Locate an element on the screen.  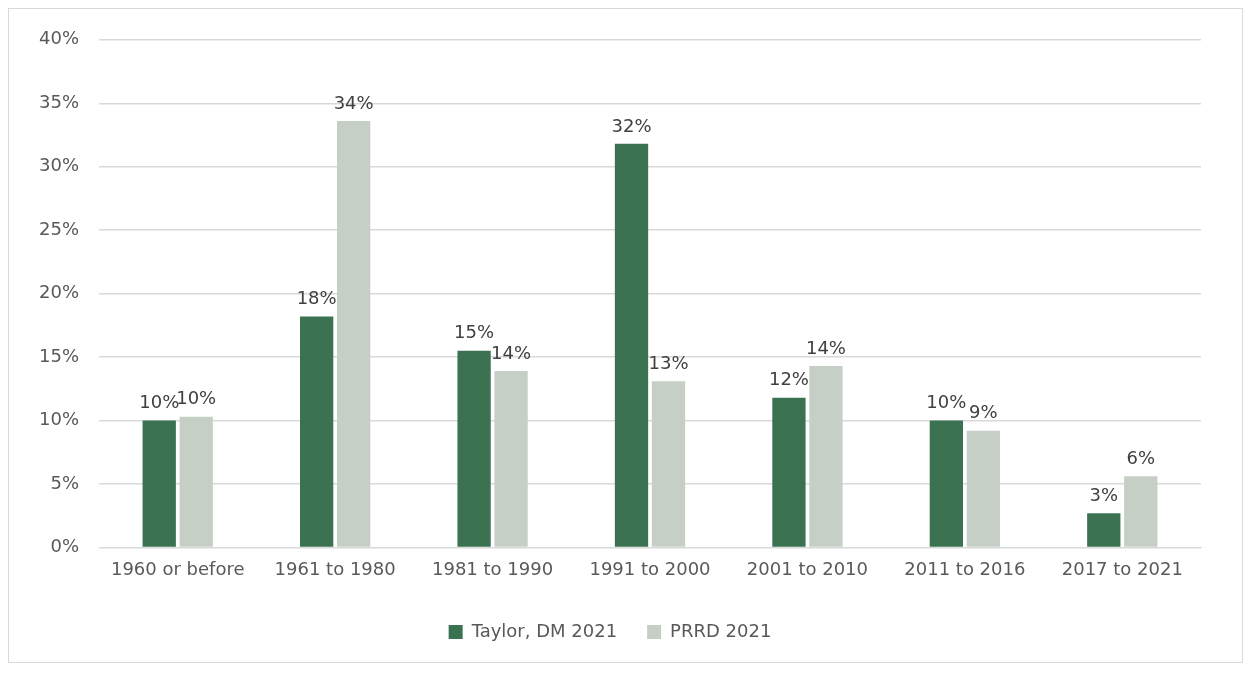
y-tick-label: 10% is located at coordinates (59, 419).